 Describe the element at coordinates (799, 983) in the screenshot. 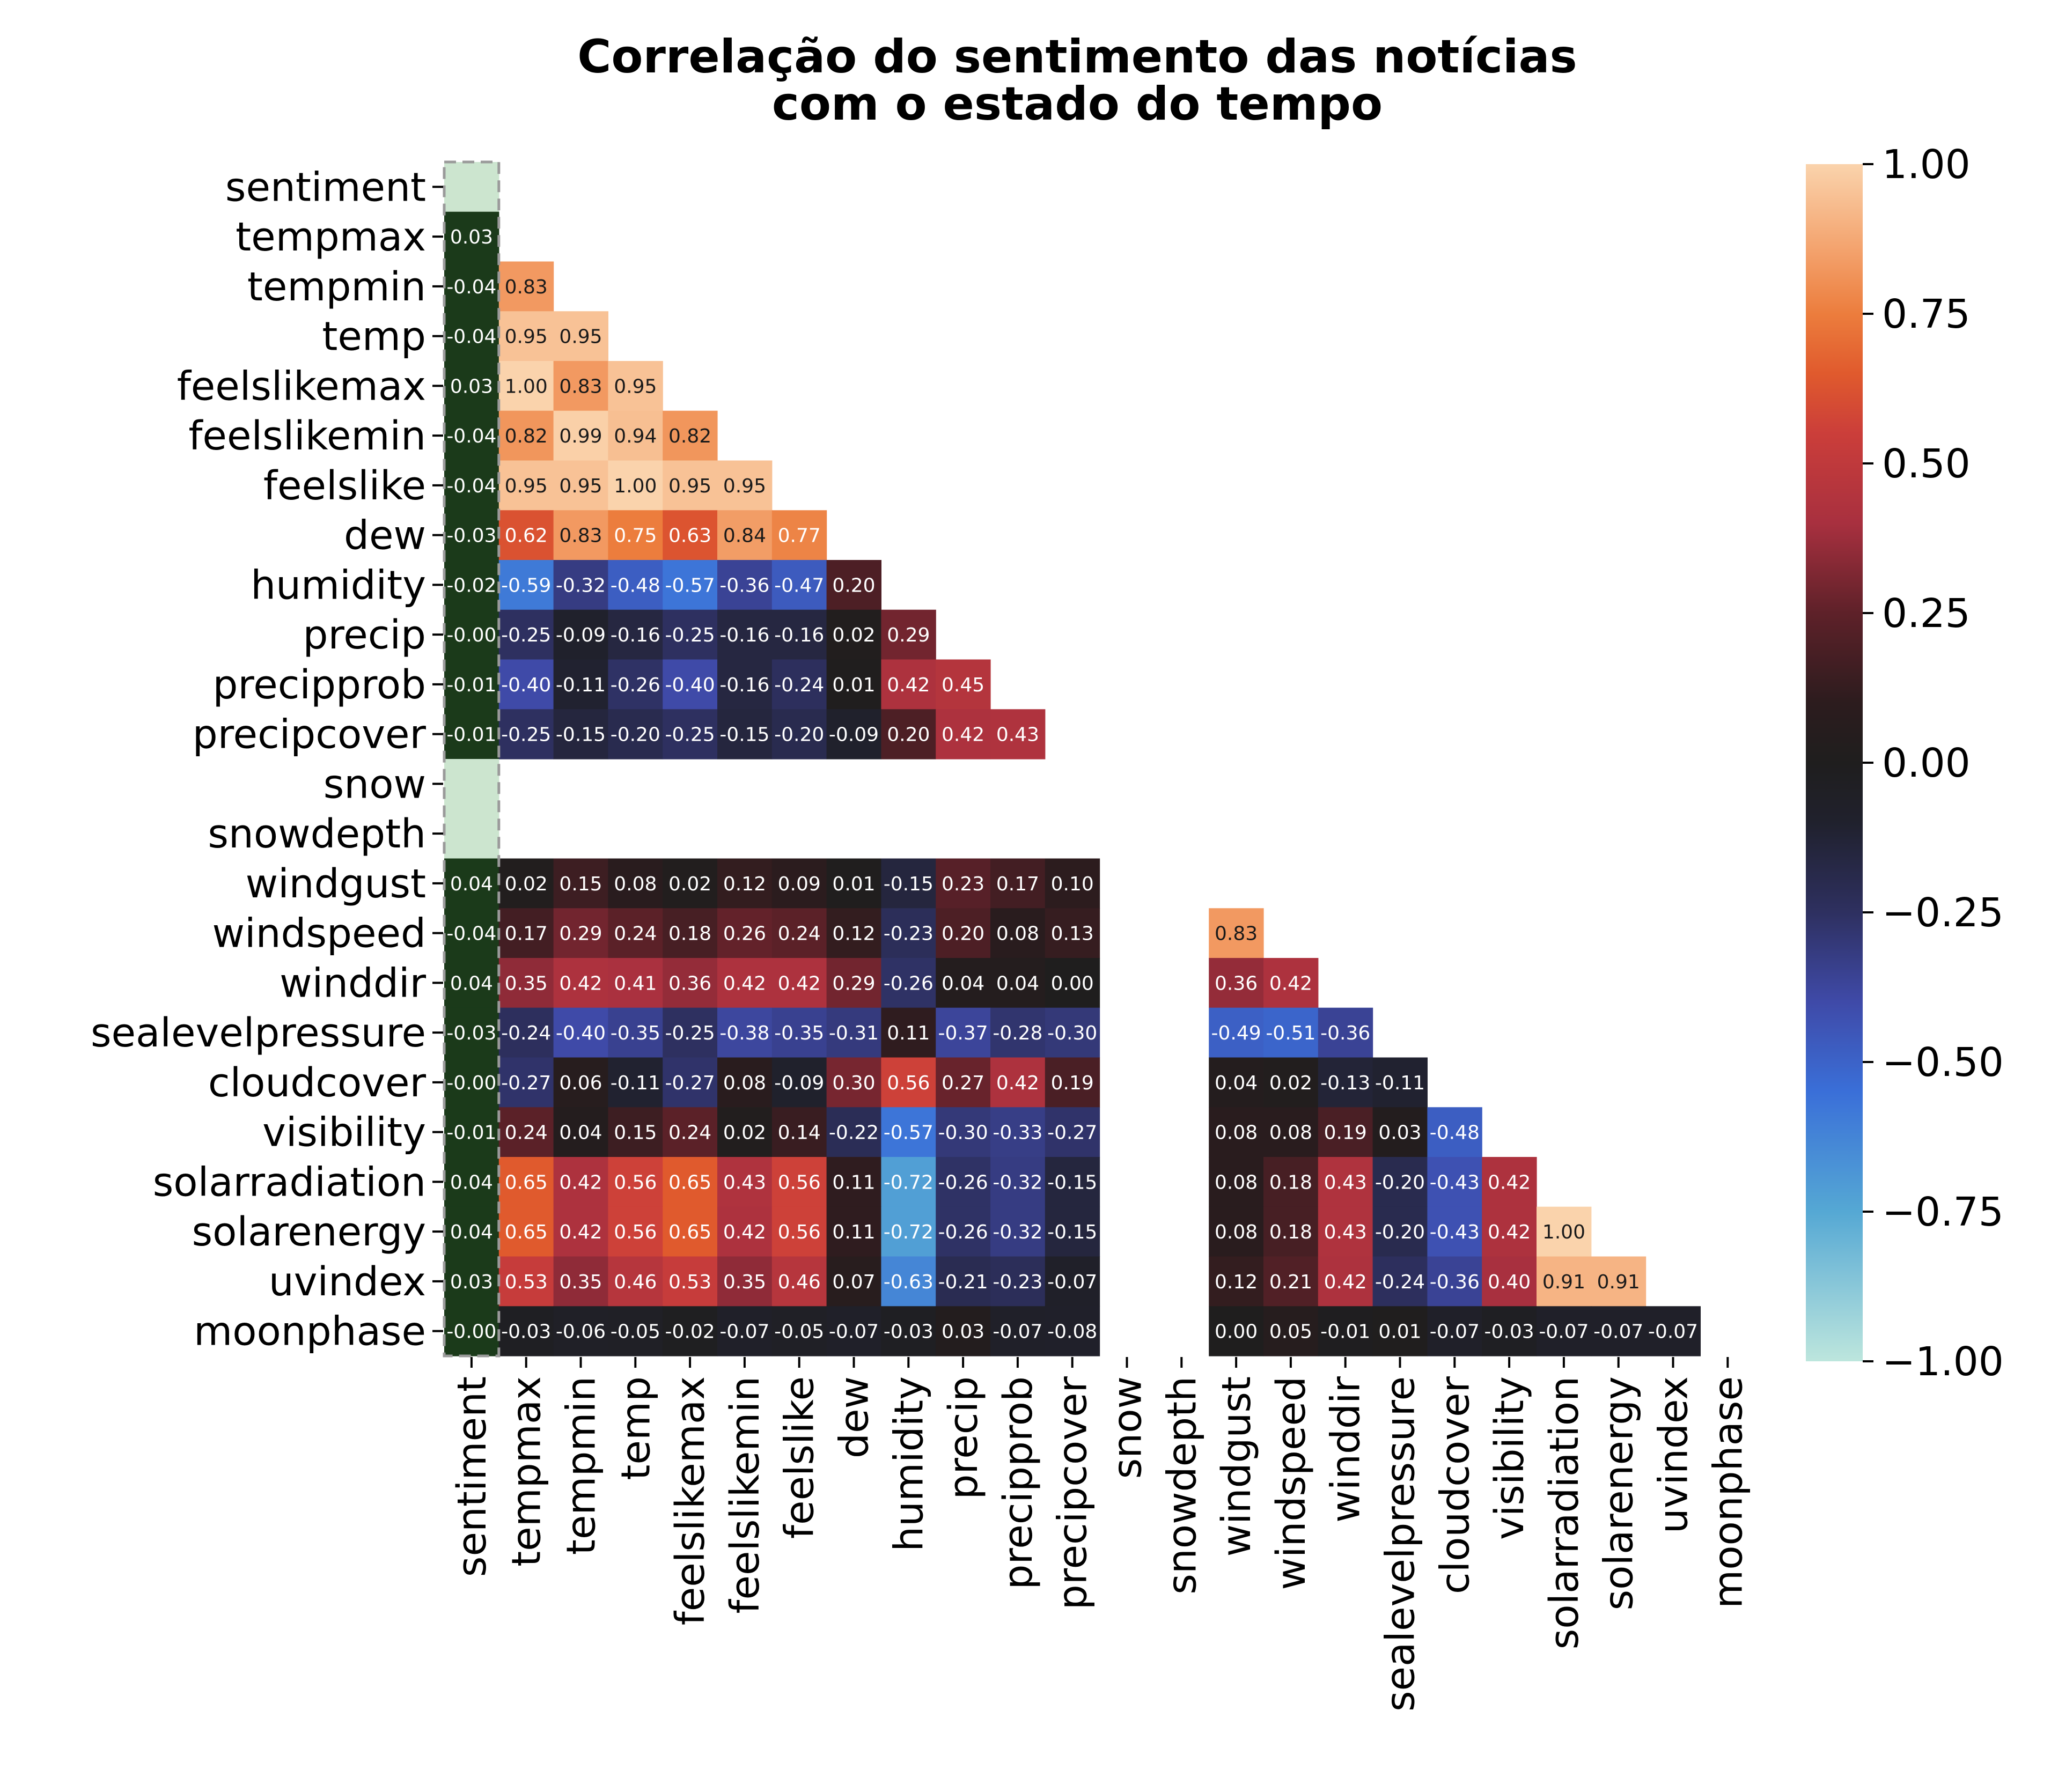

I see `heatmap-cell-winddir-feelslike` at that location.